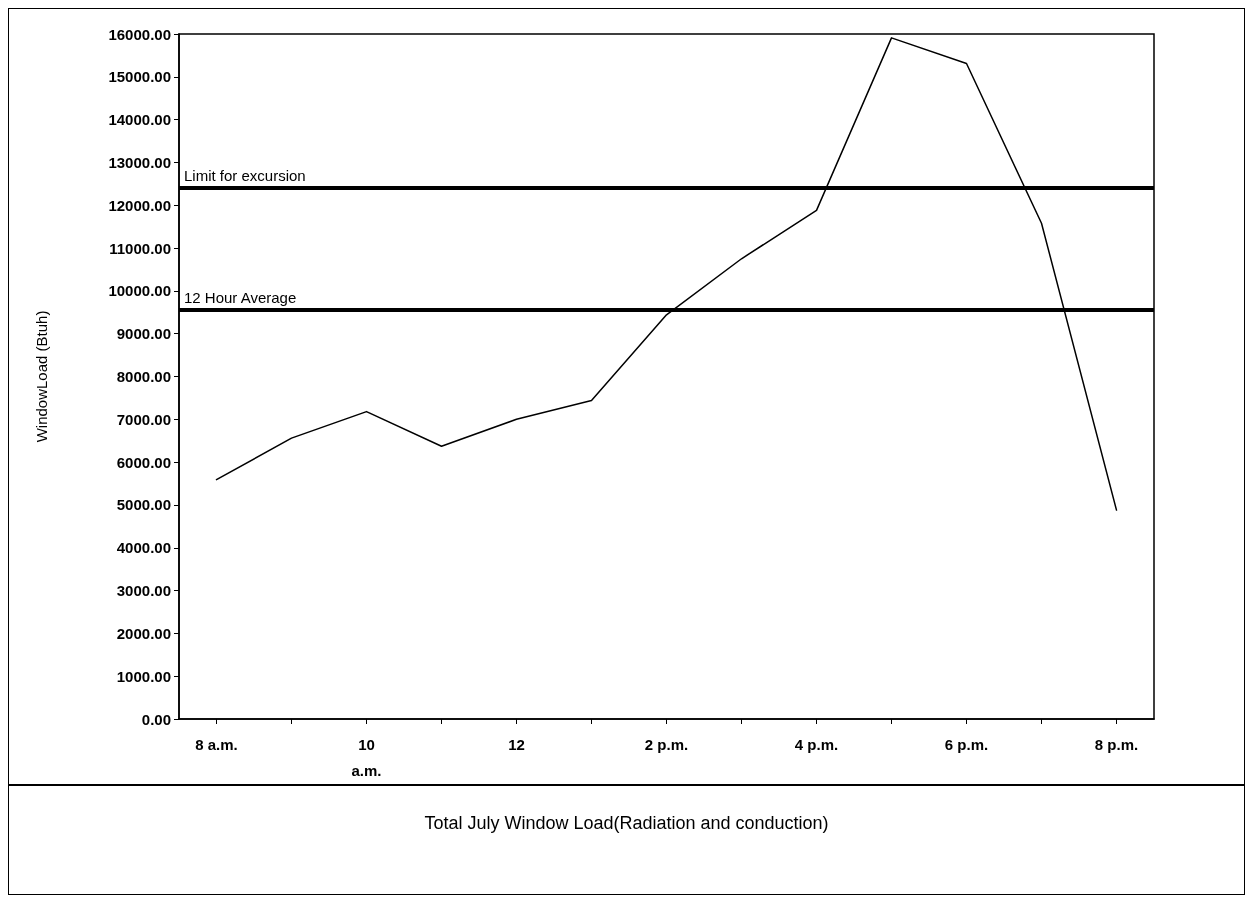  What do you see at coordinates (143, 419) in the screenshot?
I see `y-tick-label: 7000.00` at bounding box center [143, 419].